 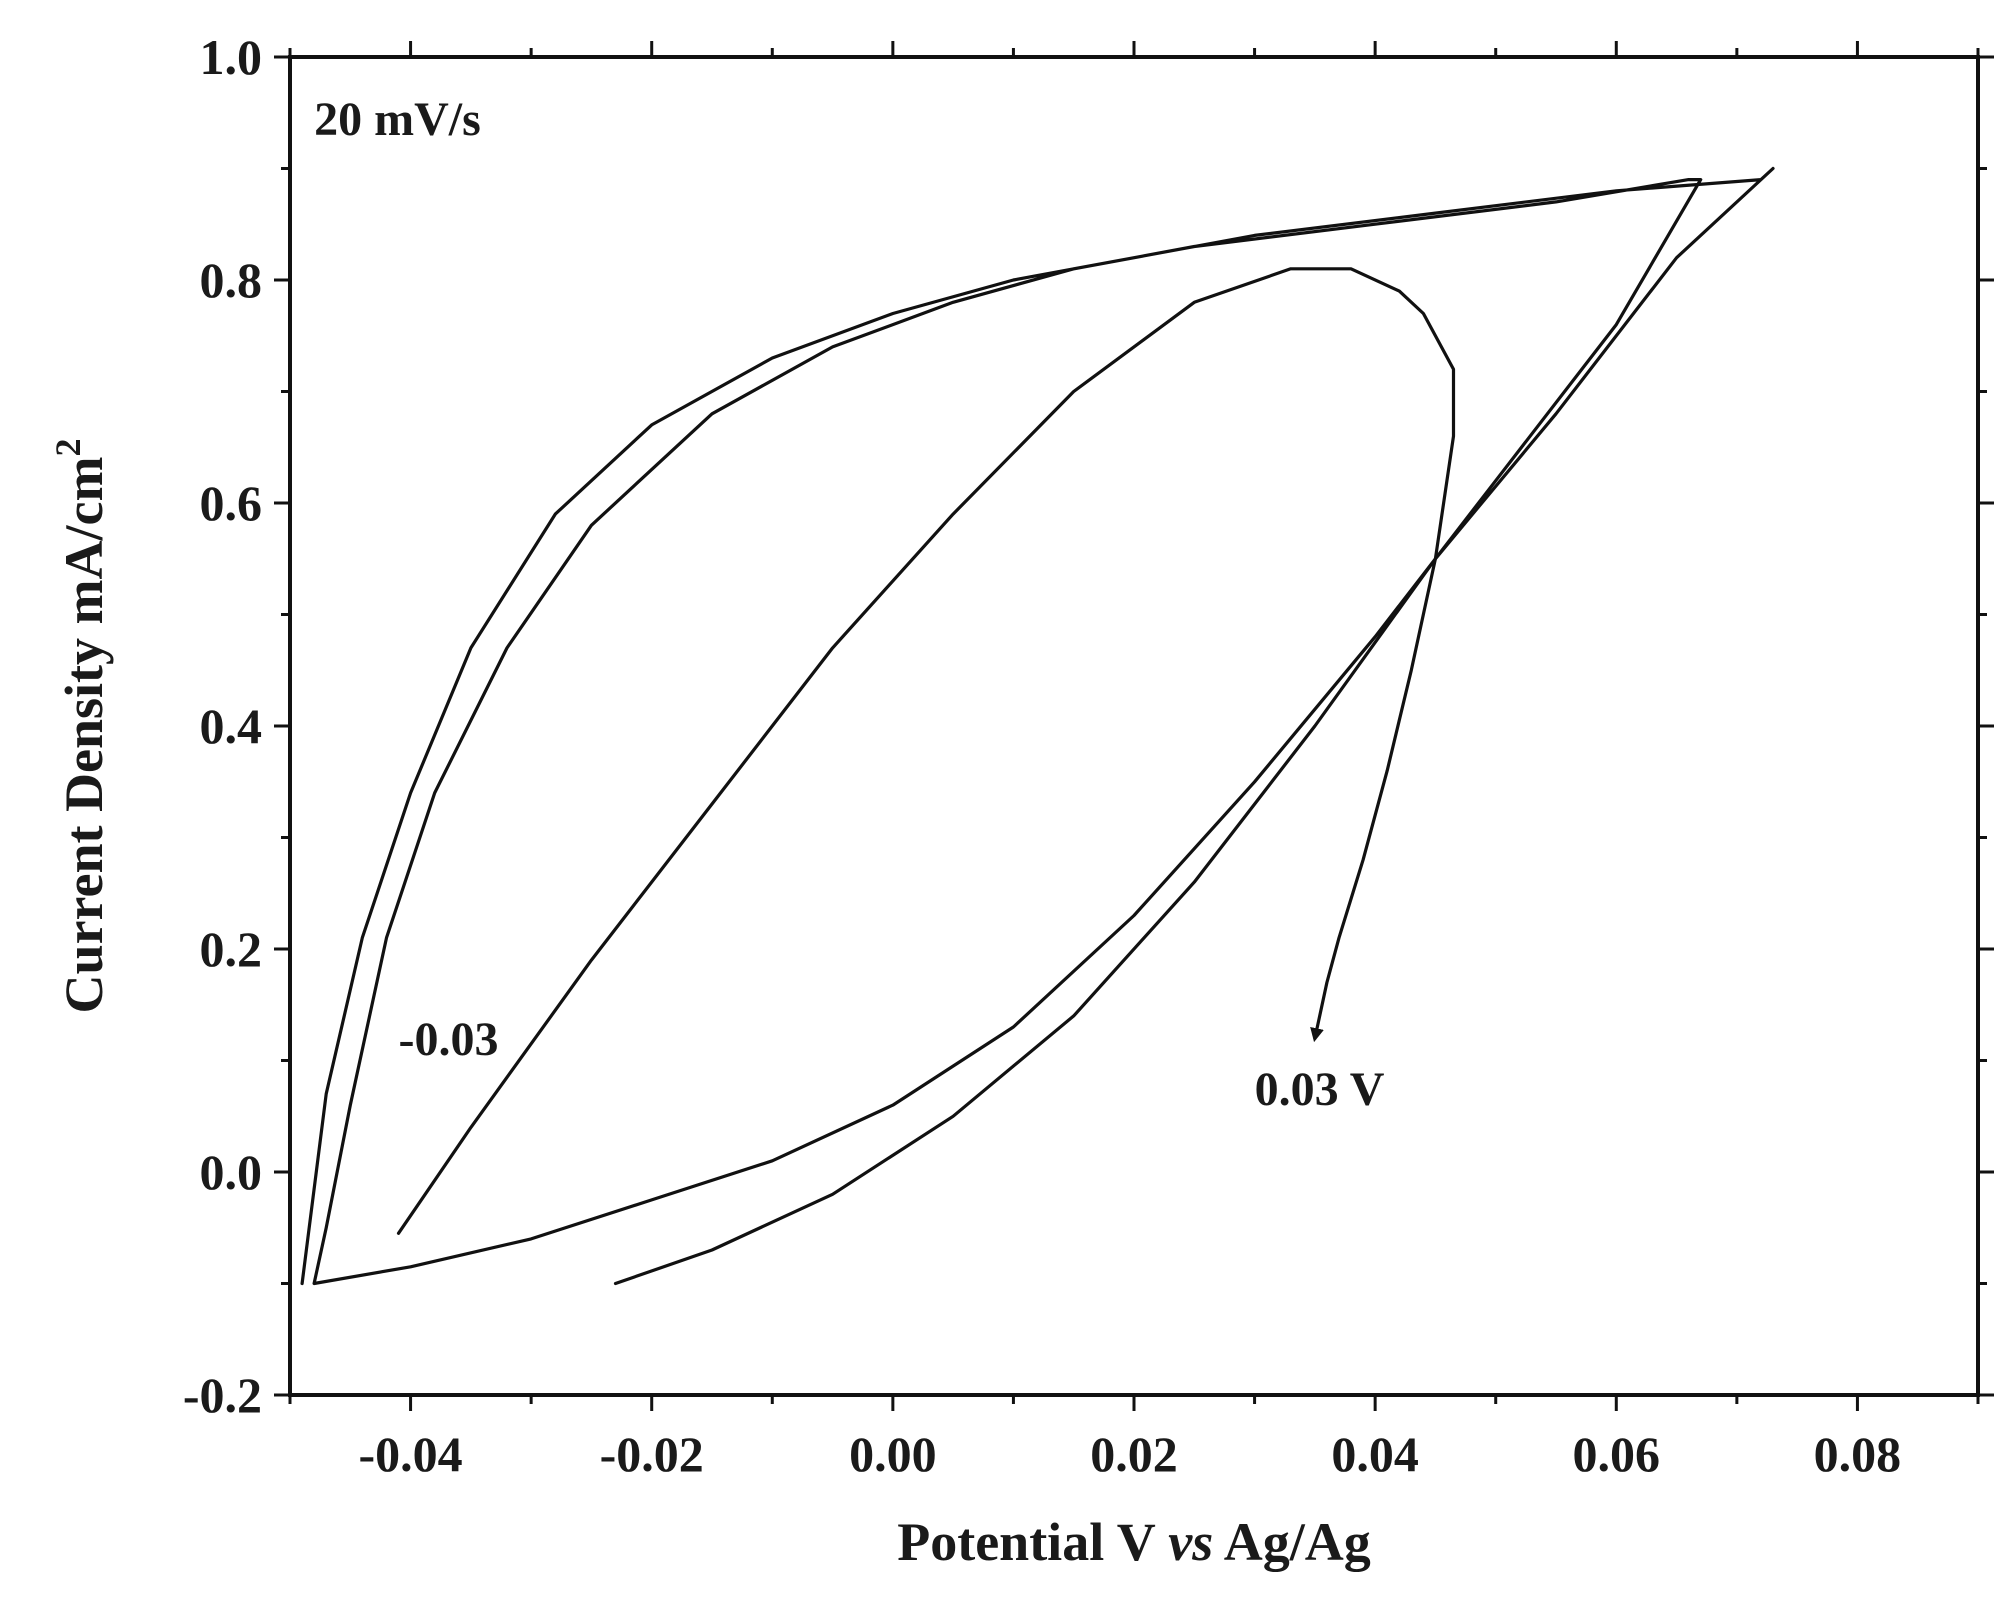 I want to click on x-tick-label: 0.02, so click(x=1134, y=1454).